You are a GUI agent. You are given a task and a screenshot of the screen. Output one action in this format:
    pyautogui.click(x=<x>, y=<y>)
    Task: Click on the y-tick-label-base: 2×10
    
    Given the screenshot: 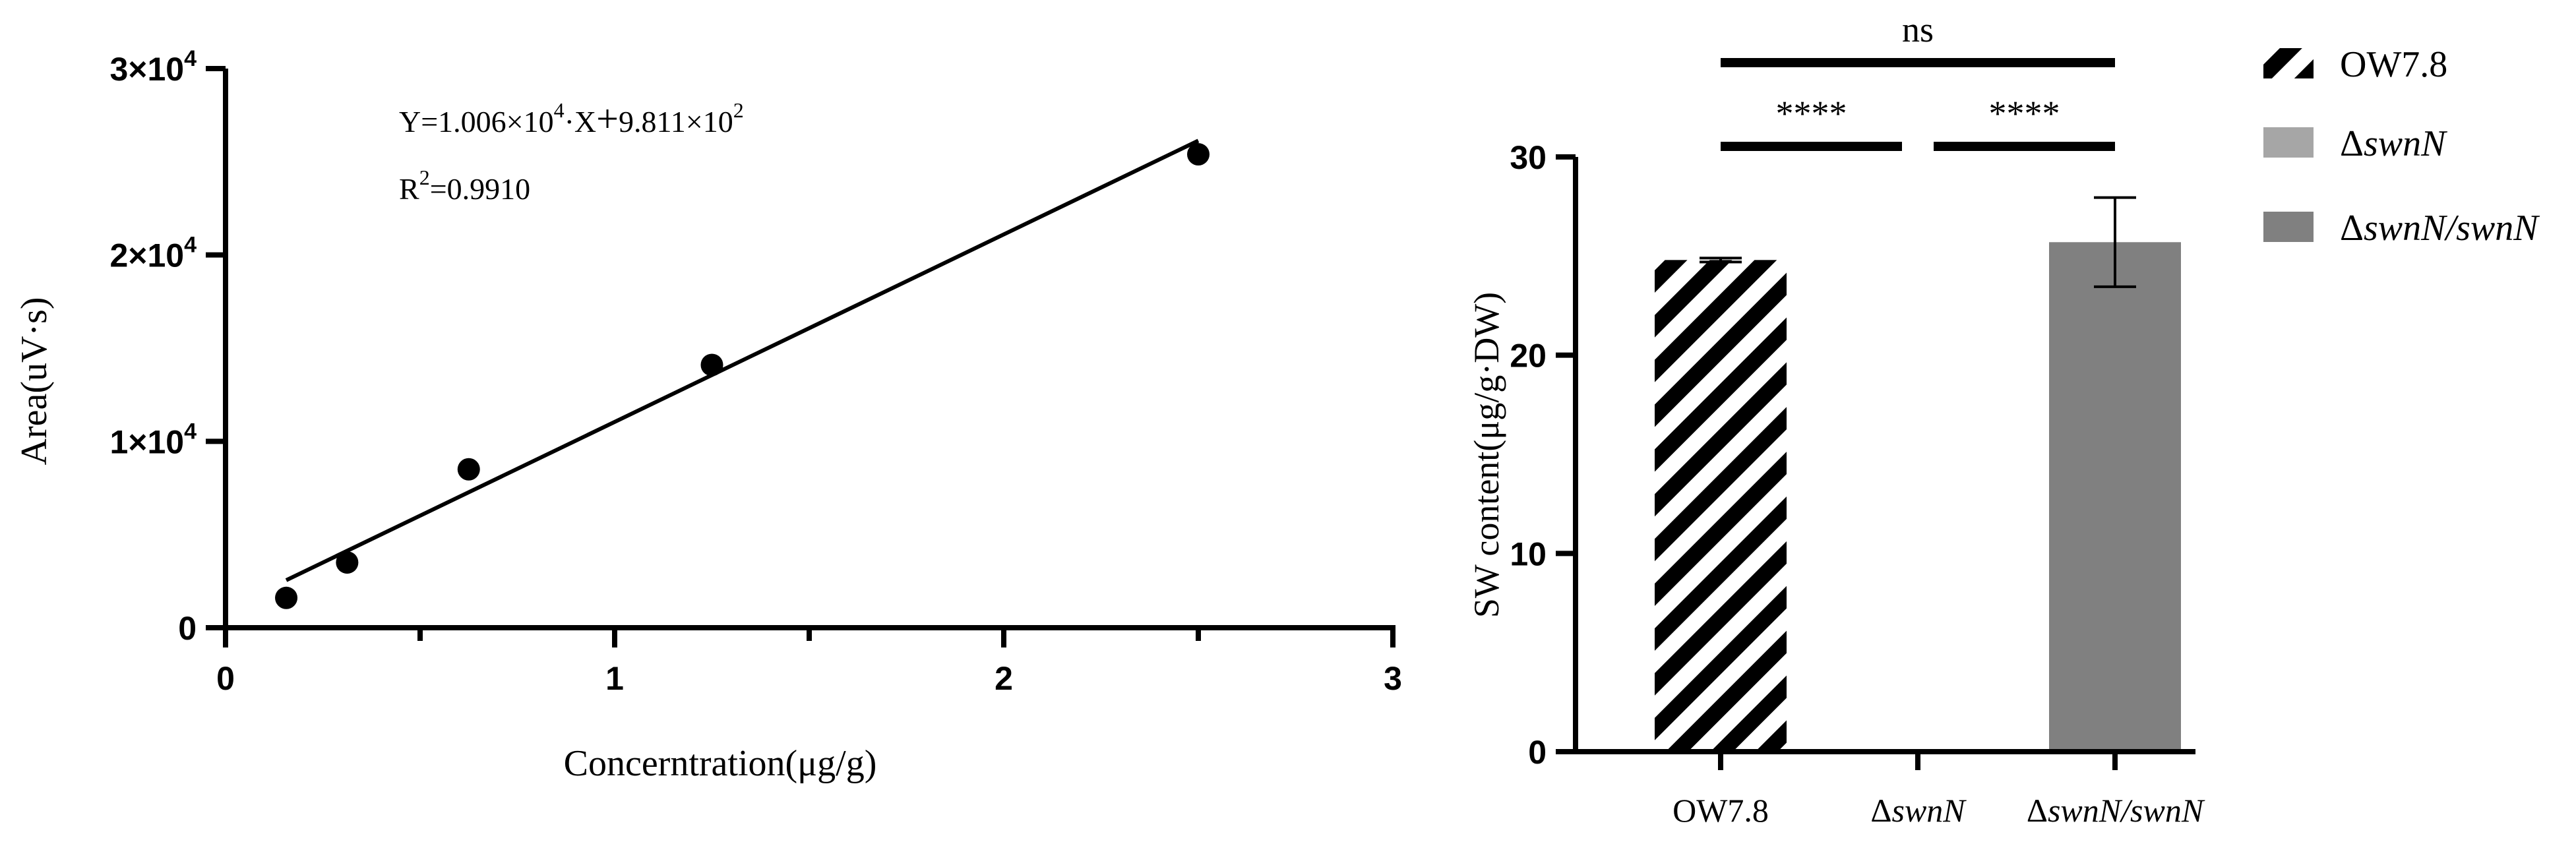 What is the action you would take?
    pyautogui.click(x=146, y=256)
    